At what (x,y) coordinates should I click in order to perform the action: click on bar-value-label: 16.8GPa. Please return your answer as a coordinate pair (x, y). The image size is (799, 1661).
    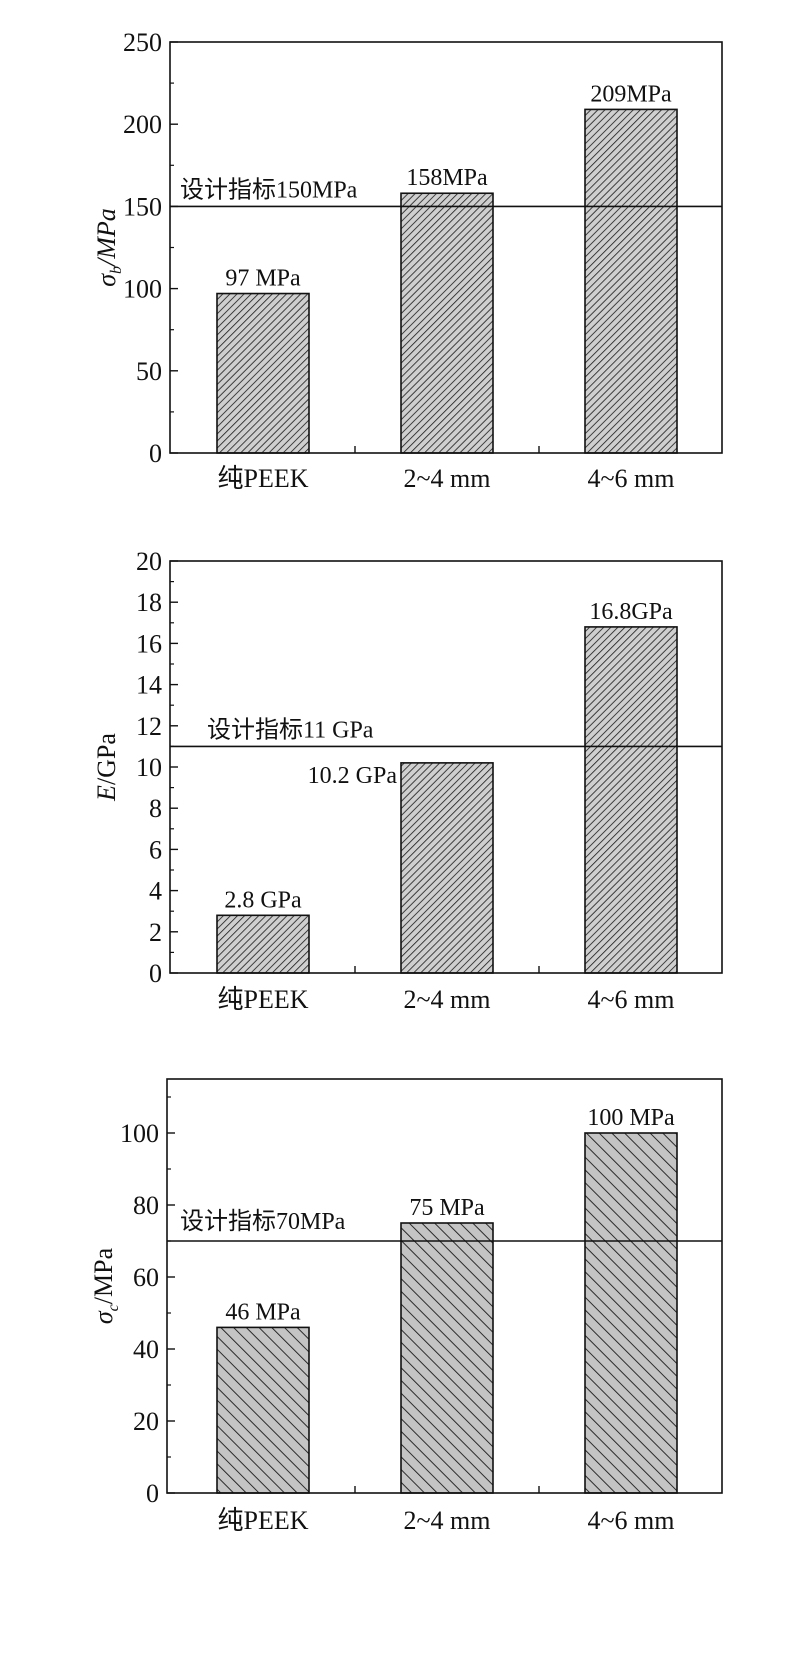
    Looking at the image, I should click on (631, 612).